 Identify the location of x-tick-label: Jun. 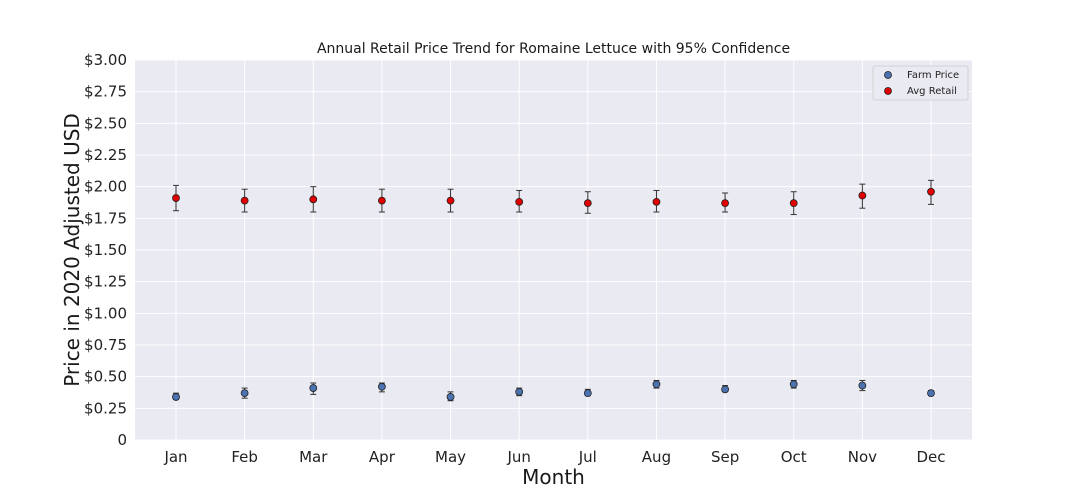
(518, 457).